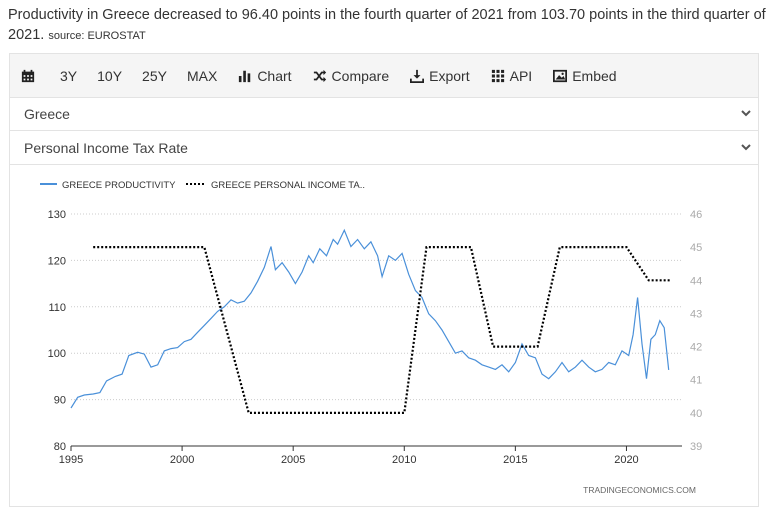 This screenshot has width=778, height=529. I want to click on chart-type-button: Chart, so click(264, 76).